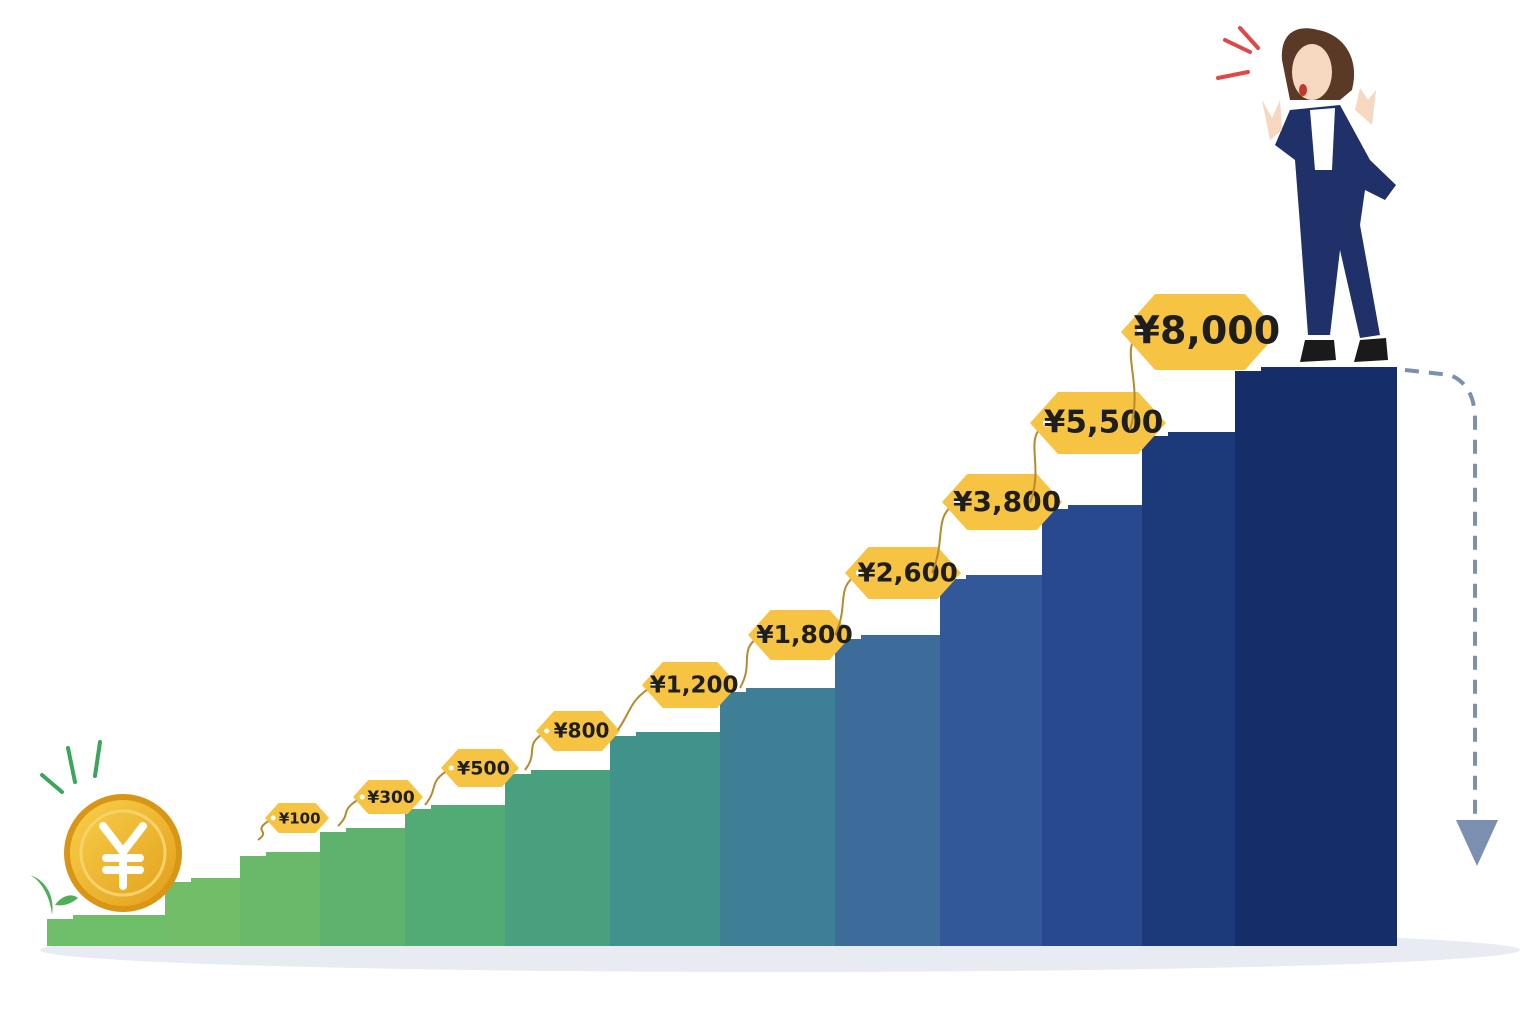  Describe the element at coordinates (265, 829) in the screenshot. I see `tag-string` at that location.